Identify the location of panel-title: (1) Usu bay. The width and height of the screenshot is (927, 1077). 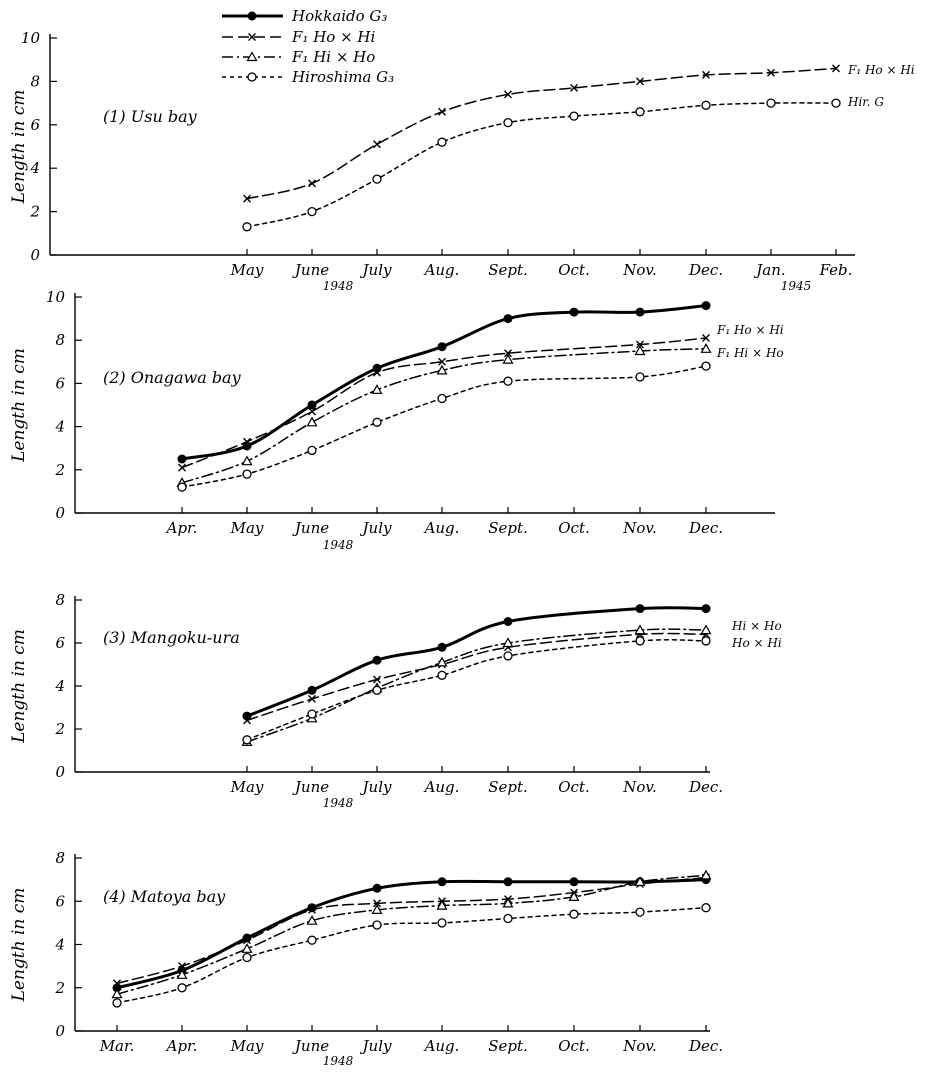
(150, 116).